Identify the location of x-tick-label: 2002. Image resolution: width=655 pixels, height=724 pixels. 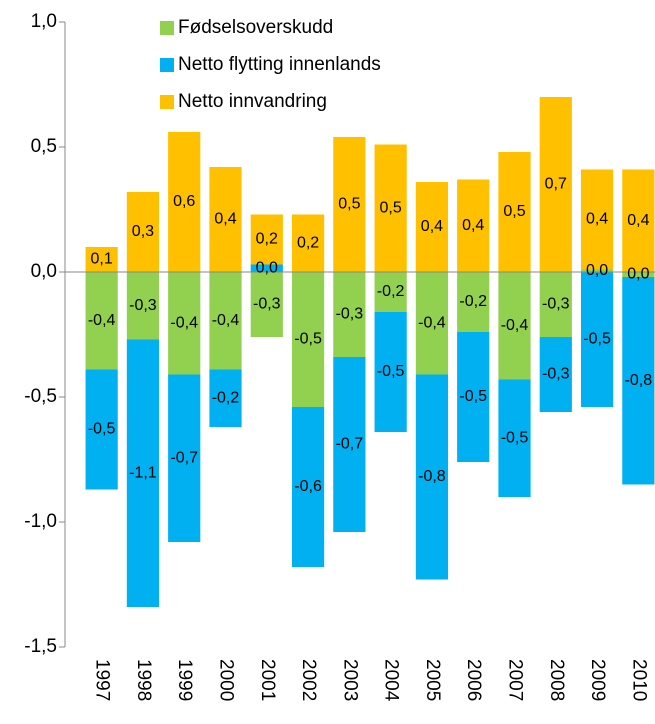
(308, 680).